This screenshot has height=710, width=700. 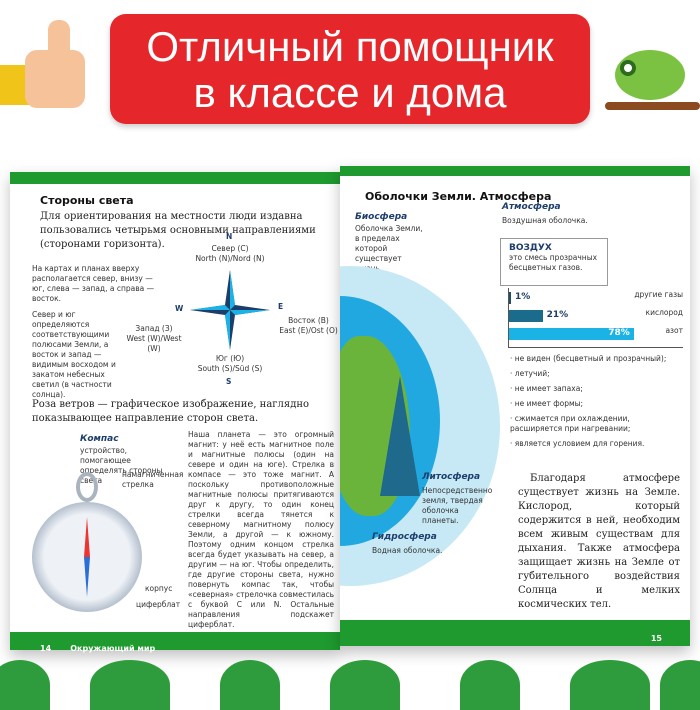 What do you see at coordinates (674, 330) in the screenshot?
I see `gas-name: азот` at bounding box center [674, 330].